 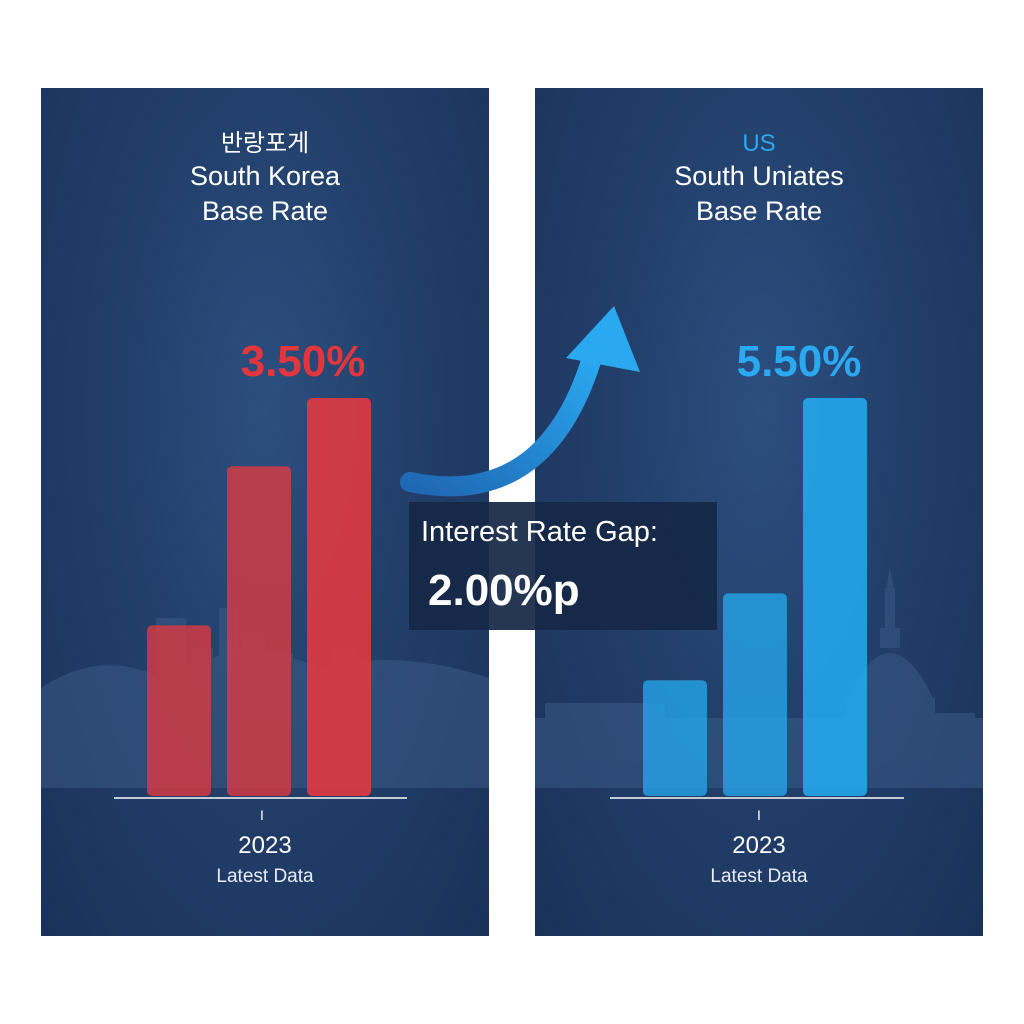 I want to click on korea-value-label: 3.50%, so click(x=303, y=361).